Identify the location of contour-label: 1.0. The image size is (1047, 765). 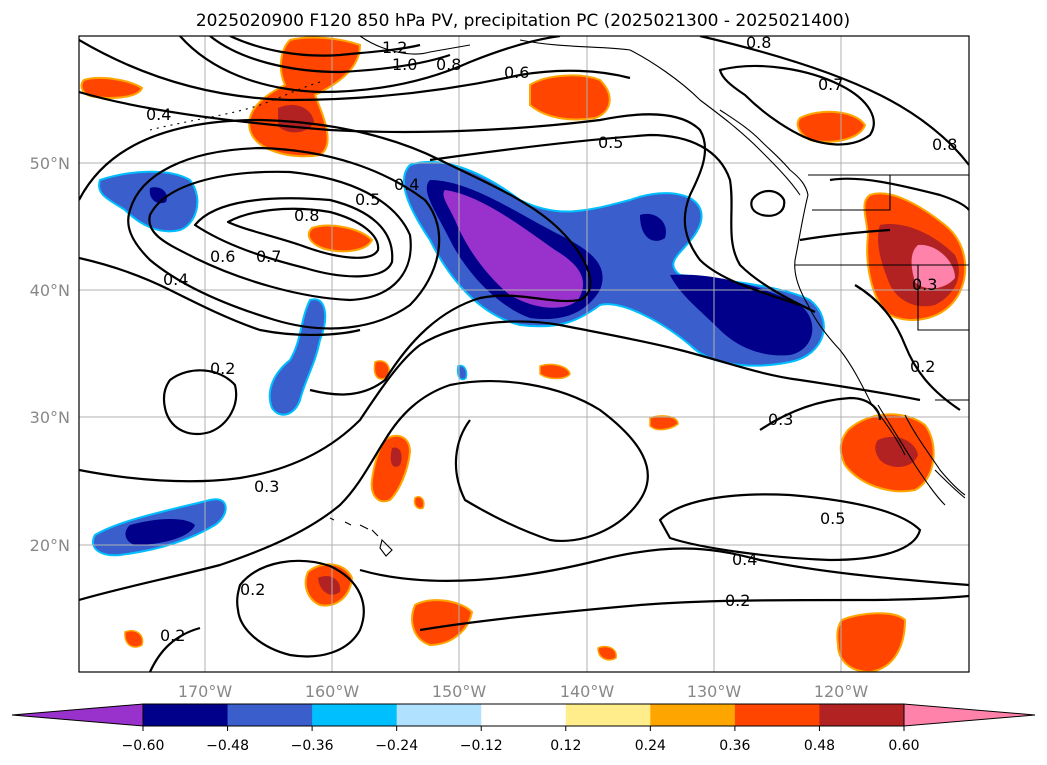
(404, 64).